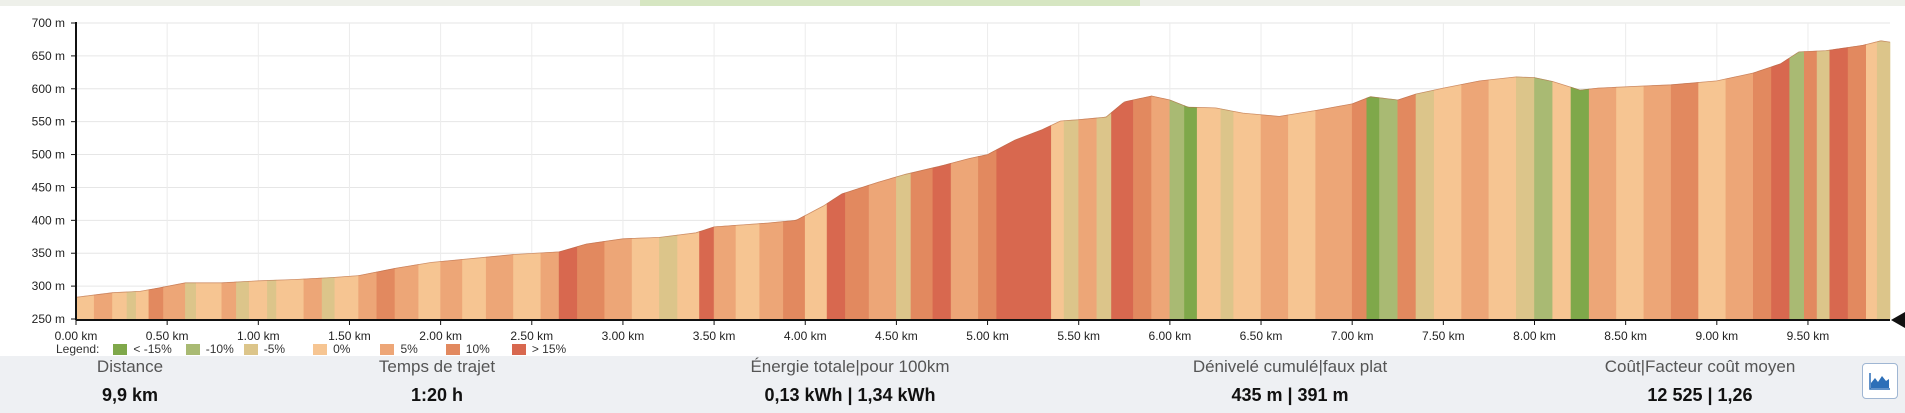 The image size is (1905, 413). What do you see at coordinates (987, 335) in the screenshot?
I see `x-tick-label: 5.00 km` at bounding box center [987, 335].